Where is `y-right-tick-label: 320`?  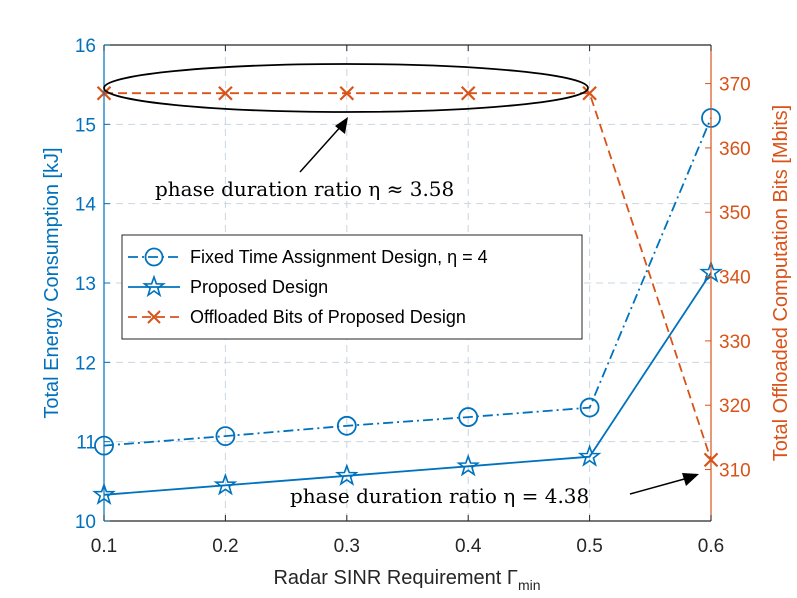 y-right-tick-label: 320 is located at coordinates (735, 406).